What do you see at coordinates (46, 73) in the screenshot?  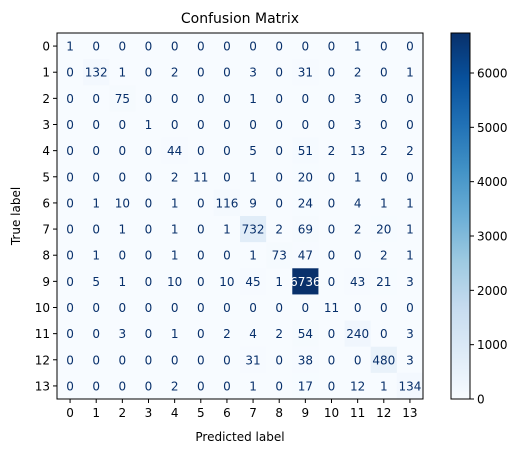 I see `y-tick-label: 1` at bounding box center [46, 73].